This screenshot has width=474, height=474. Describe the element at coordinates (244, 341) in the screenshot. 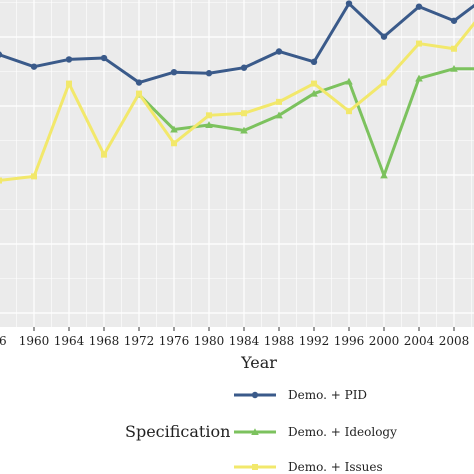

I see `x-tick-label: 1984` at that location.